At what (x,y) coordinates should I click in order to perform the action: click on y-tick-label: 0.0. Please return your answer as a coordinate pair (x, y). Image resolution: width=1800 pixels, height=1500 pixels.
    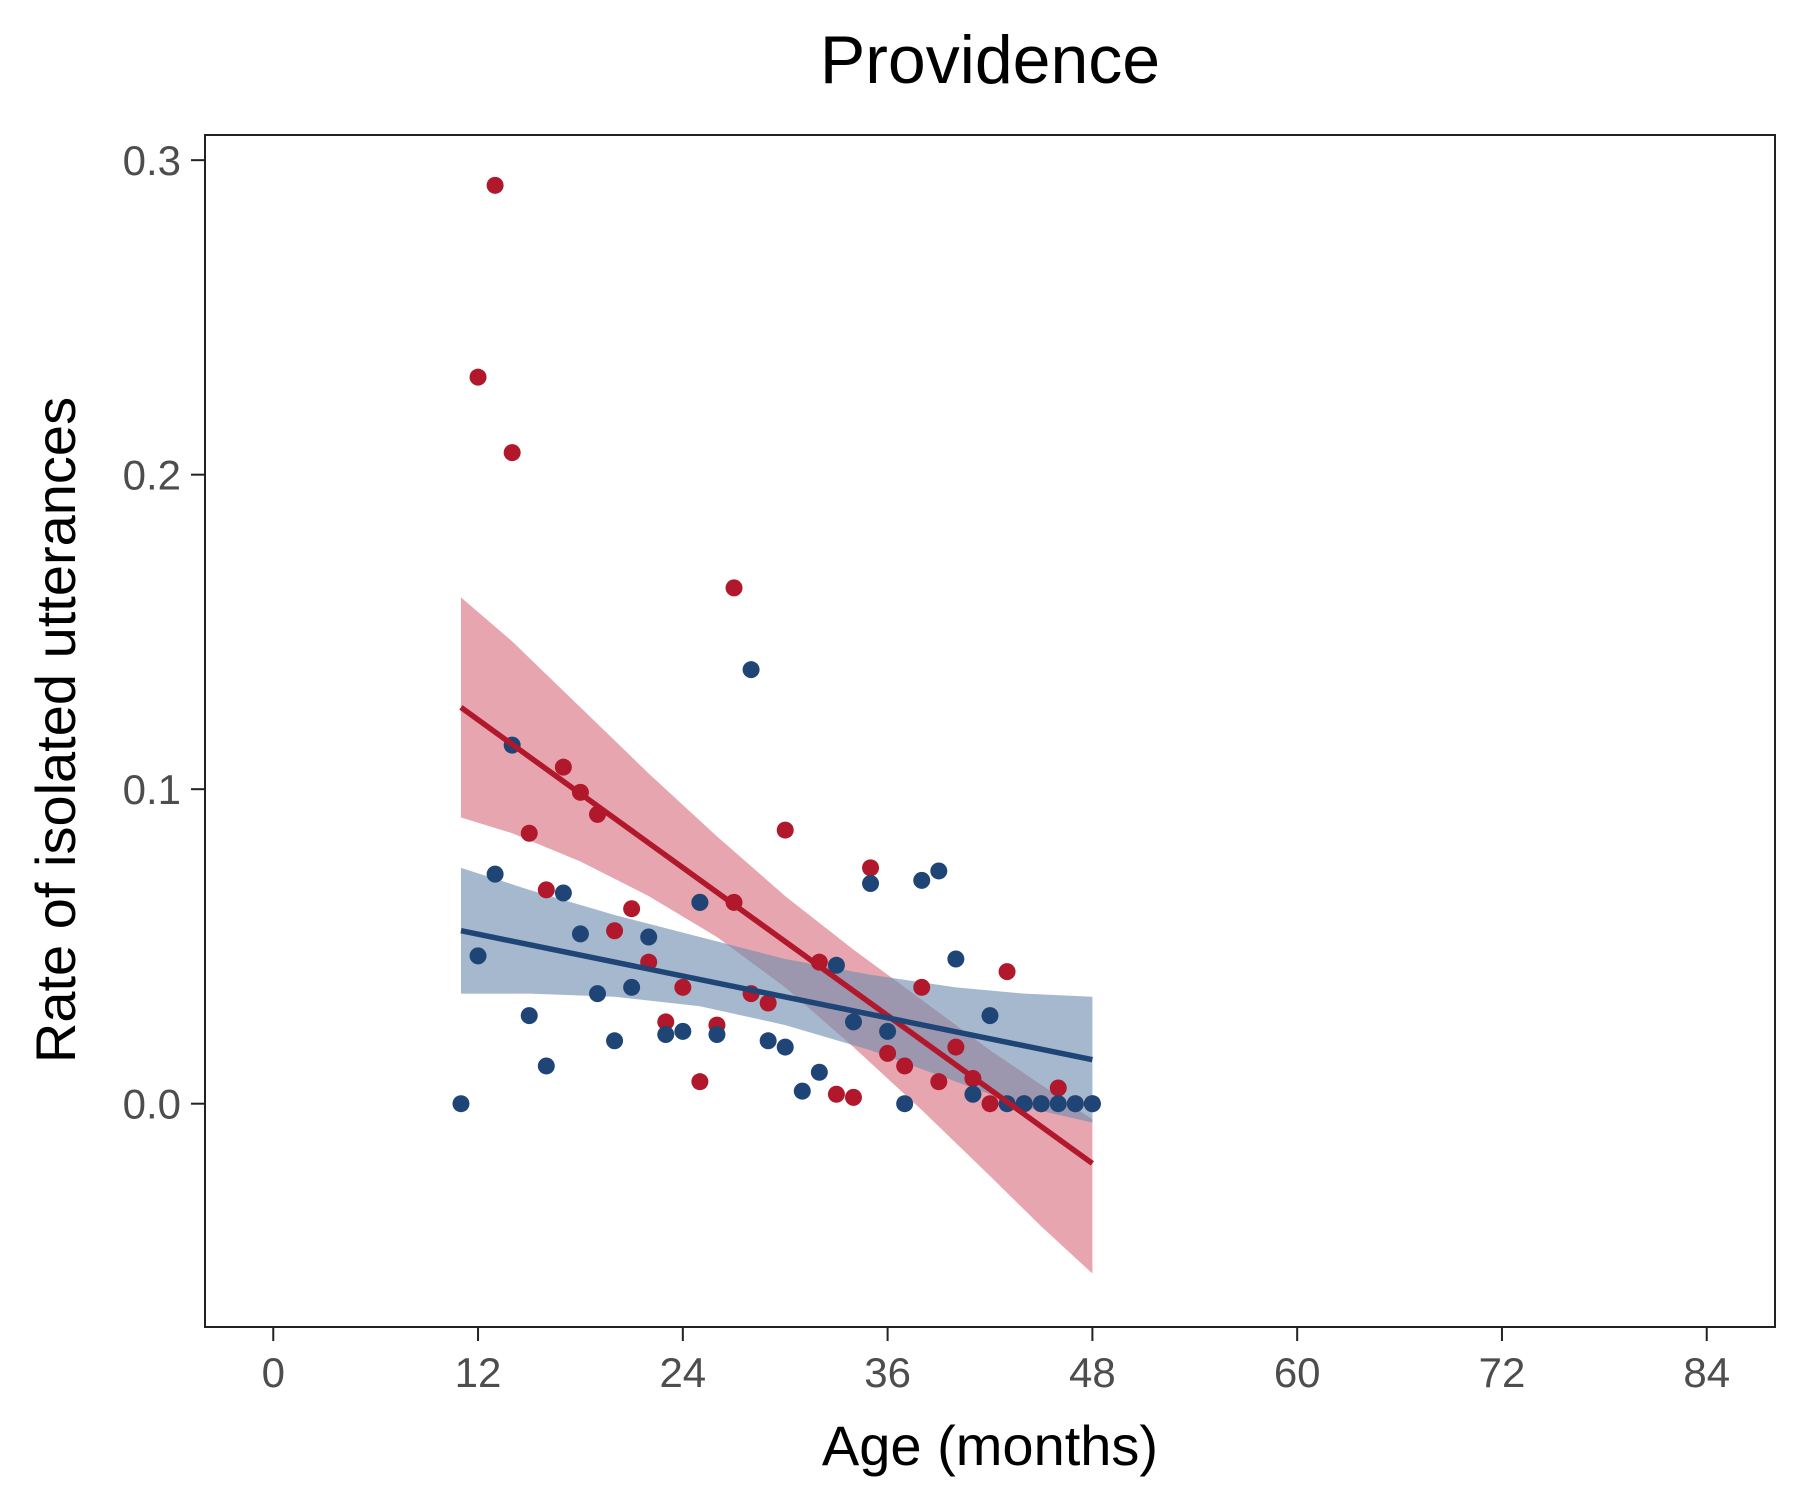
    Looking at the image, I should click on (152, 1104).